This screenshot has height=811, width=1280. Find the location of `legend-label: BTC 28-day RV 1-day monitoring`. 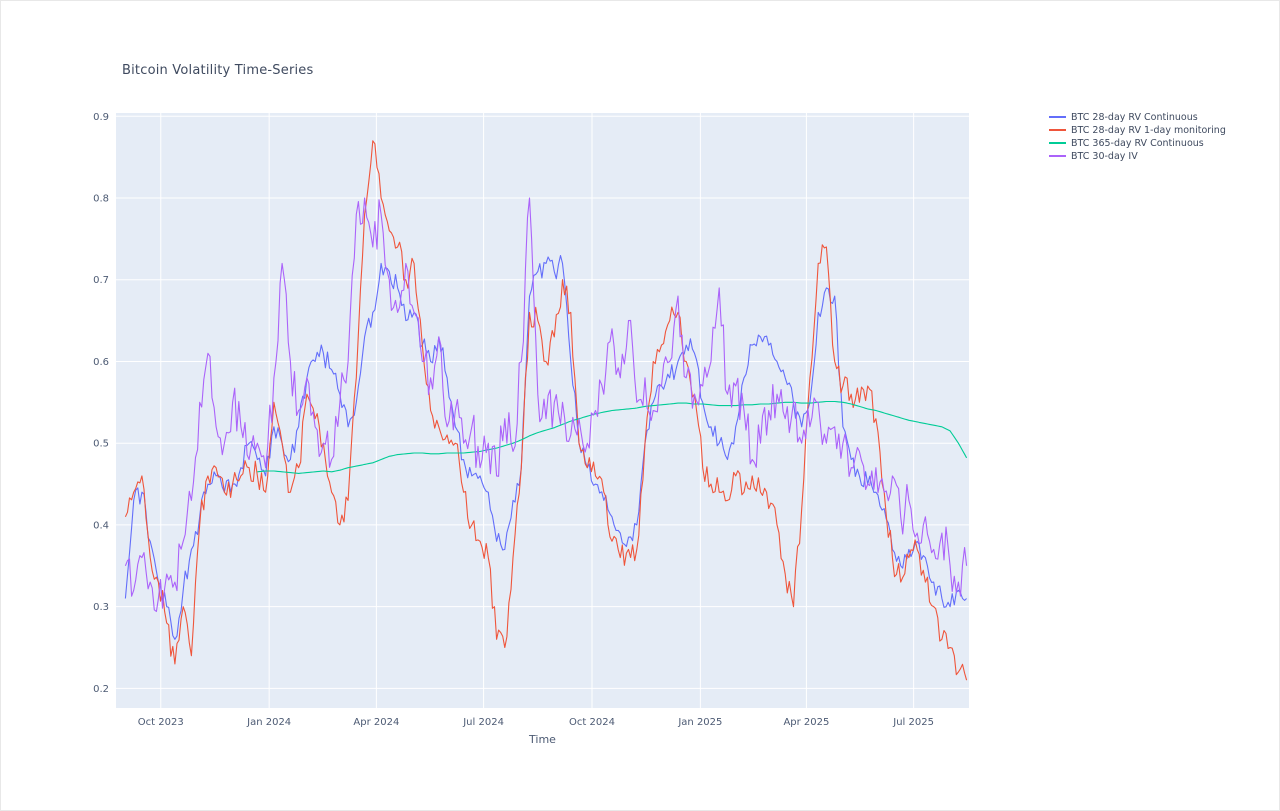

legend-label: BTC 28-day RV 1-day monitoring is located at coordinates (1148, 130).